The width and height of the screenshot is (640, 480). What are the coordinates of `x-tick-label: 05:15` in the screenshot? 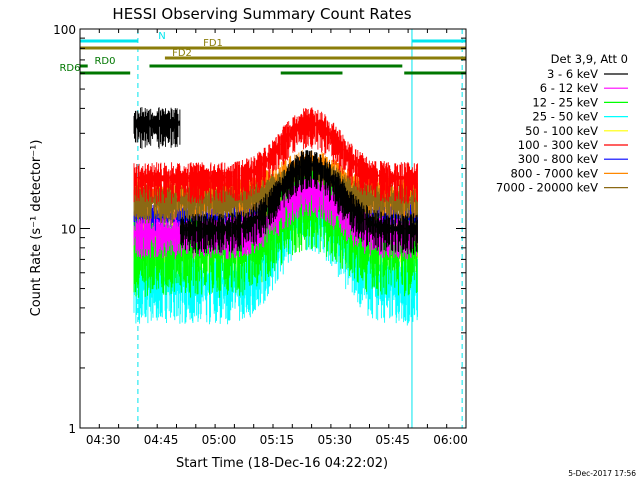 It's located at (277, 440).